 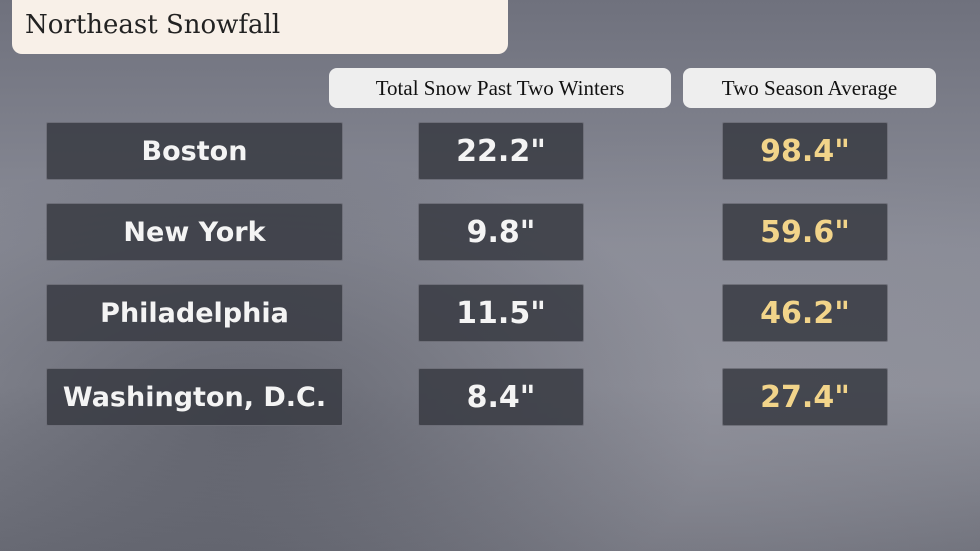 What do you see at coordinates (805, 151) in the screenshot?
I see `season-average: 98.4"` at bounding box center [805, 151].